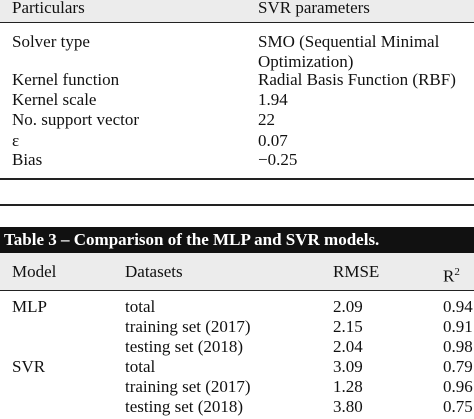  I want to click on title-band, so click(237, 240).